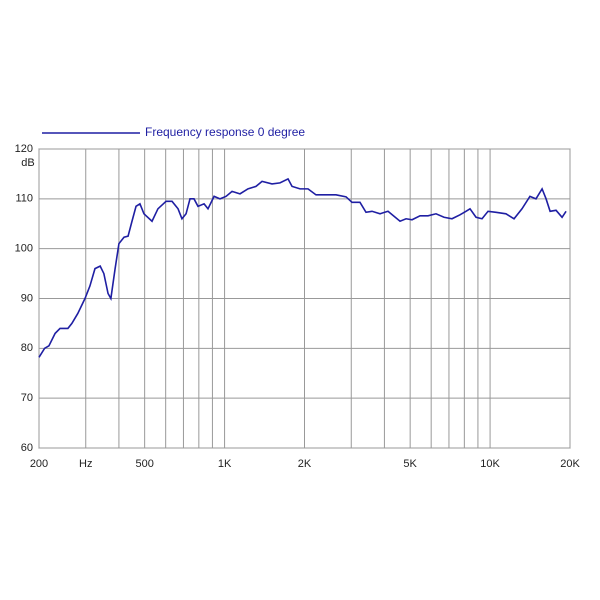  Describe the element at coordinates (27, 448) in the screenshot. I see `y-tick-label: 60` at that location.